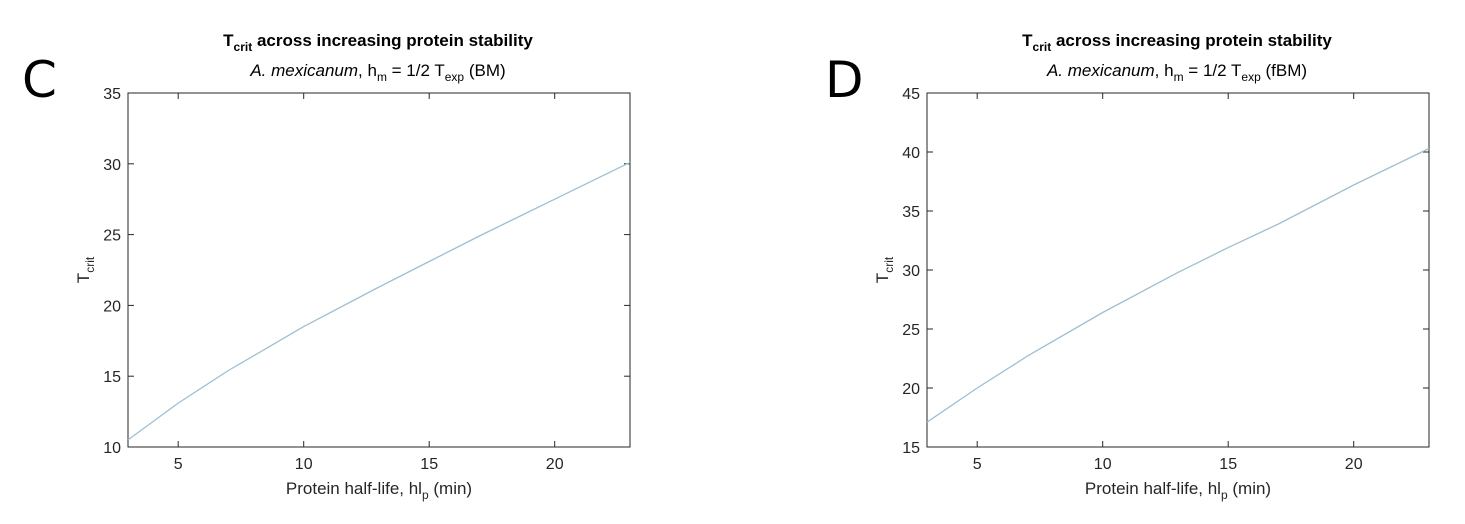 The image size is (1465, 524). Describe the element at coordinates (112, 448) in the screenshot. I see `y-tick-label: 10` at that location.